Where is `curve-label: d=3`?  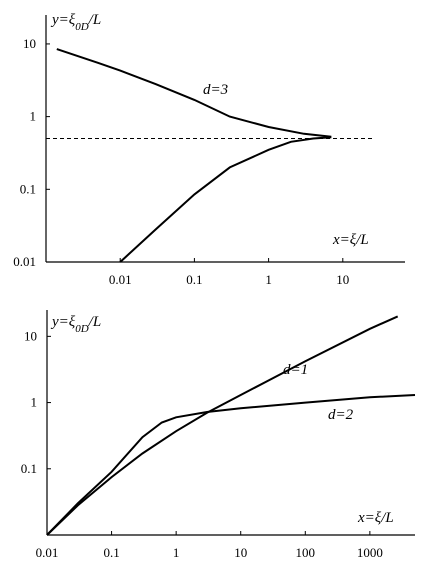 curve-label: d=3 is located at coordinates (215, 90).